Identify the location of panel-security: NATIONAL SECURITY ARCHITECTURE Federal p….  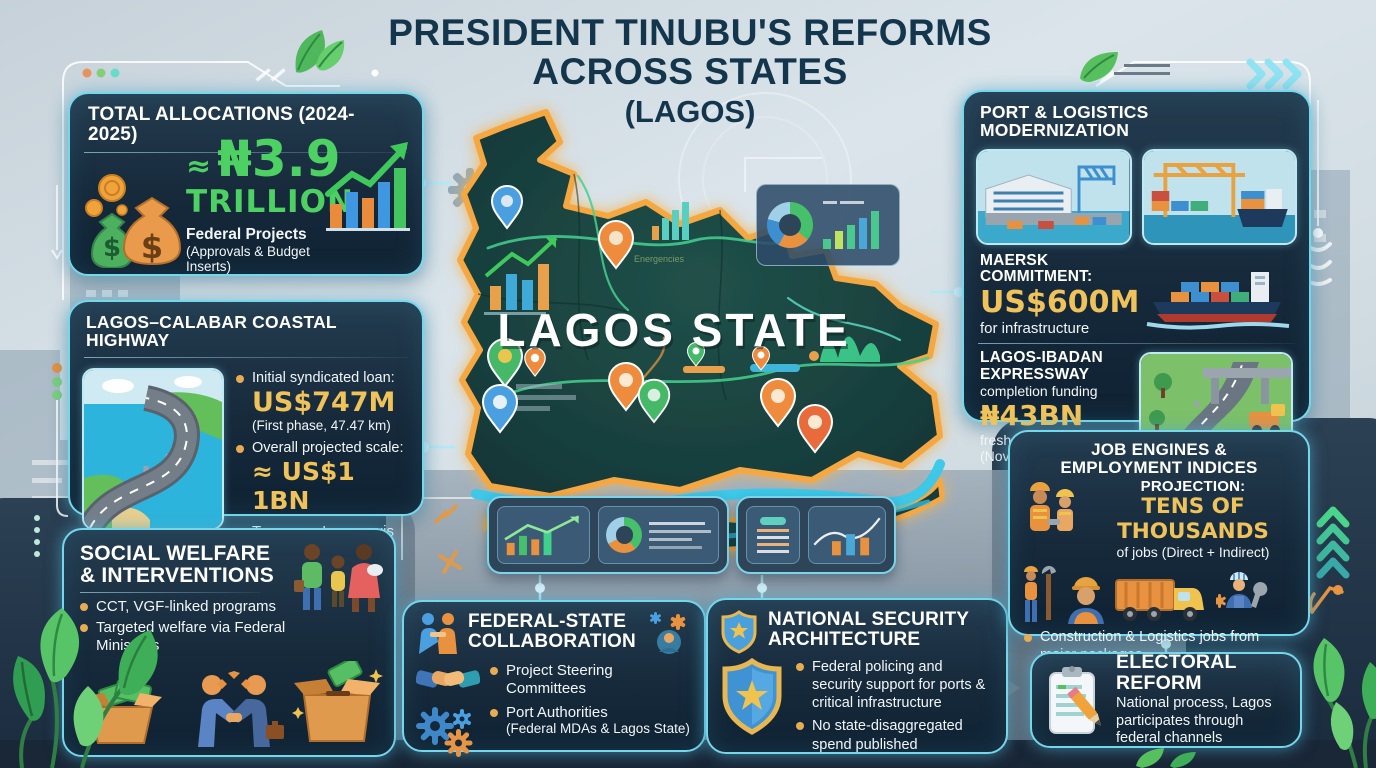
(857, 676).